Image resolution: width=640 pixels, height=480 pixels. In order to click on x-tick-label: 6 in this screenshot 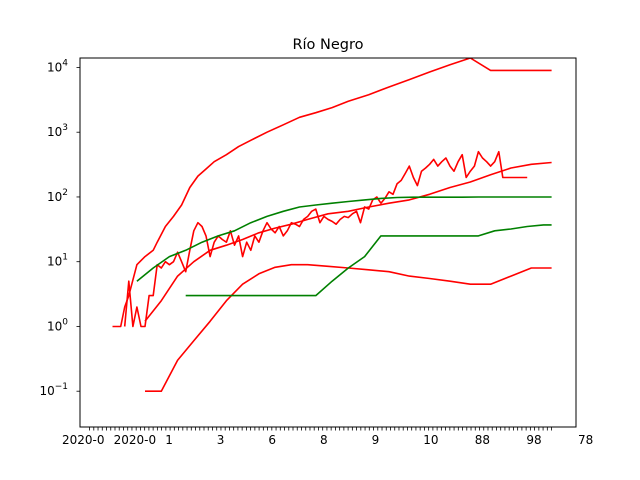, I will do `click(272, 440)`.